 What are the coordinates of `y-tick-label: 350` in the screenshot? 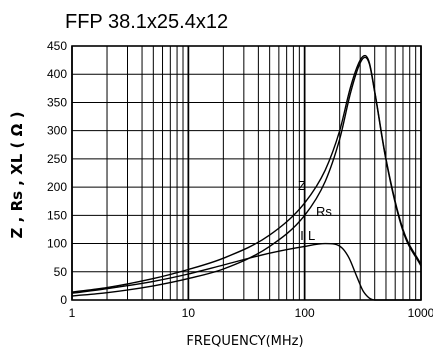 It's located at (57, 102).